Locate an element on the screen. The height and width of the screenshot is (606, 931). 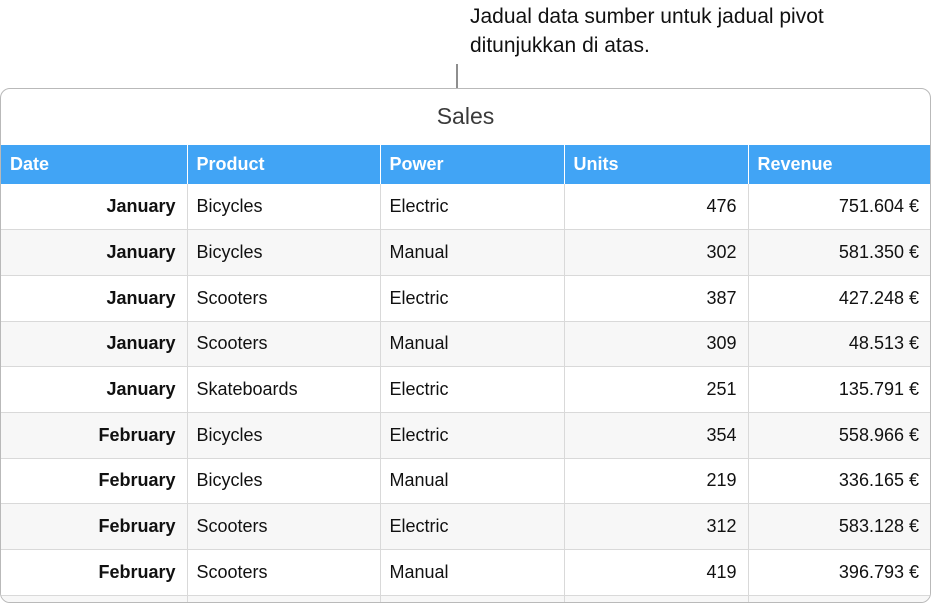
cell-revenue: 583.128 € is located at coordinates (839, 526).